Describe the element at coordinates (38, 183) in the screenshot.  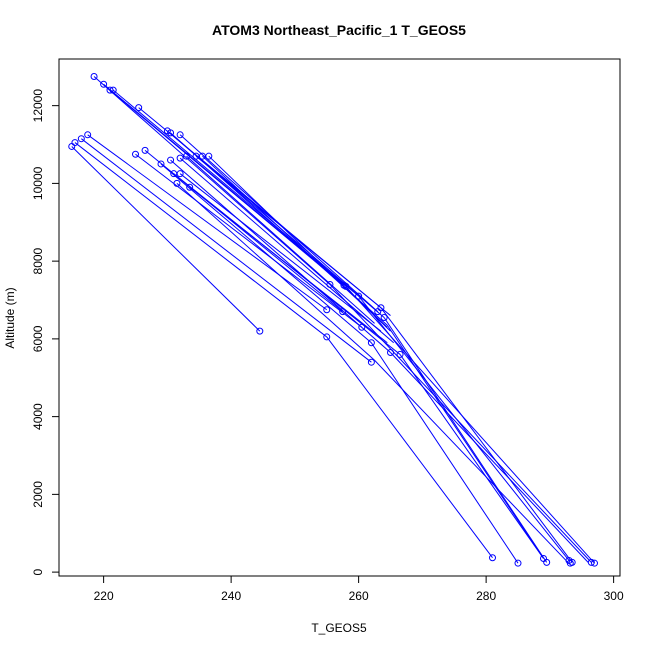
I see `y-tick-label-5: 10000` at that location.